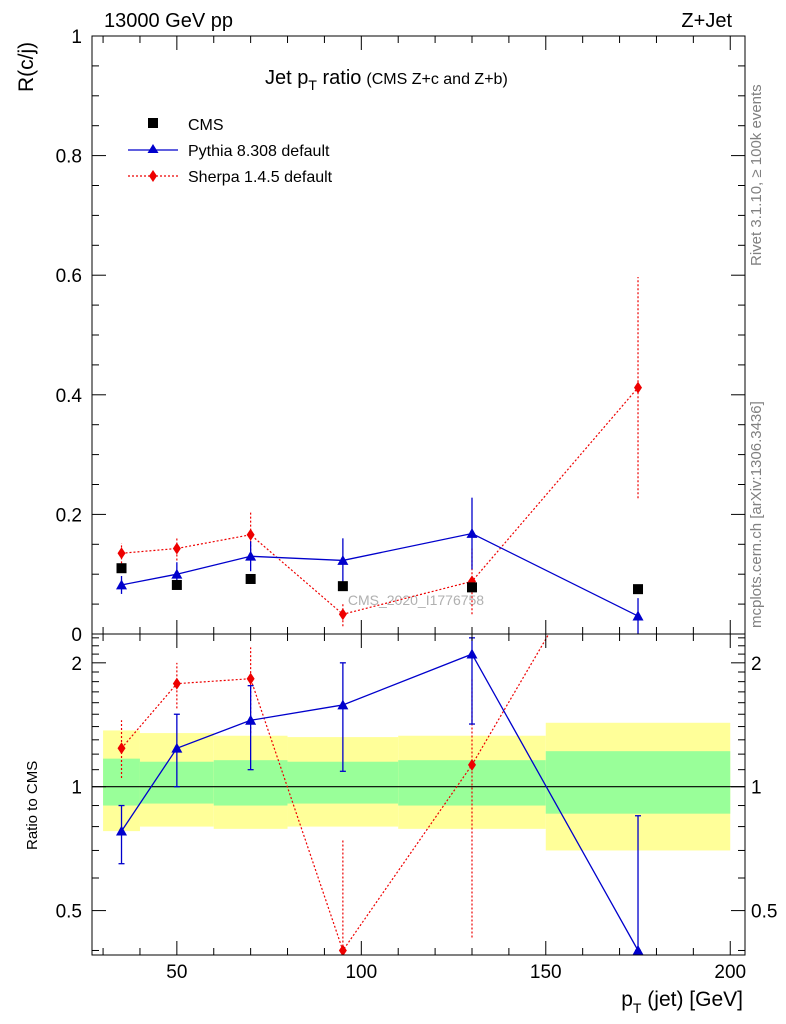 The width and height of the screenshot is (786, 1024). What do you see at coordinates (76, 635) in the screenshot?
I see `top-ytick-label-0: 0` at bounding box center [76, 635].